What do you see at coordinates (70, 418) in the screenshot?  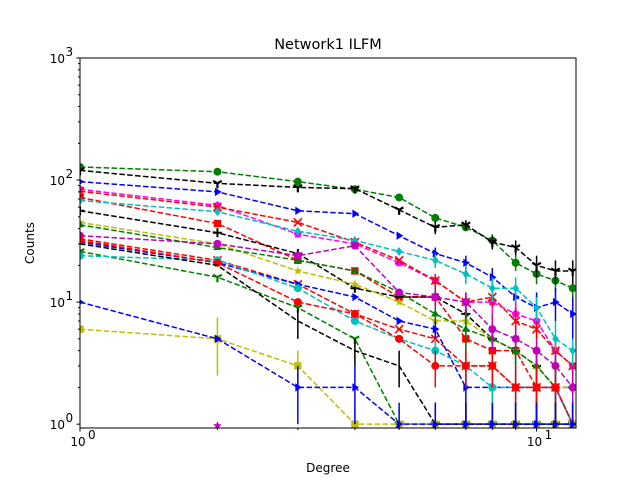 I see `y-tick-exponent: 0` at bounding box center [70, 418].